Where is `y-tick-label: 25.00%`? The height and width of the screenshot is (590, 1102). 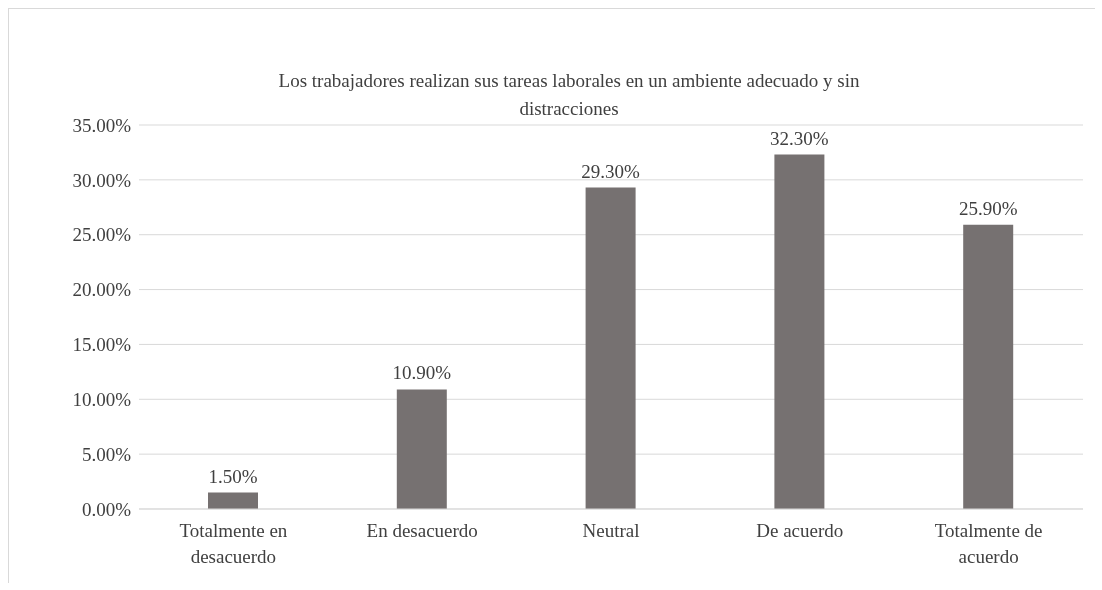
y-tick-label: 25.00% is located at coordinates (102, 235).